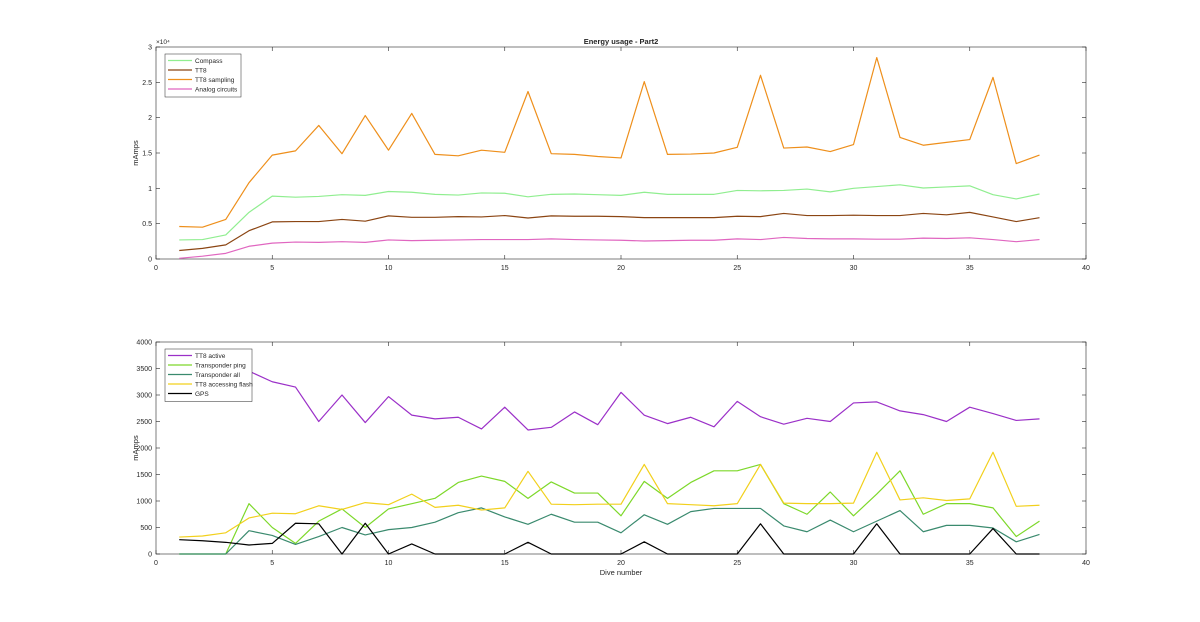  I want to click on series-line-compass, so click(609, 212).